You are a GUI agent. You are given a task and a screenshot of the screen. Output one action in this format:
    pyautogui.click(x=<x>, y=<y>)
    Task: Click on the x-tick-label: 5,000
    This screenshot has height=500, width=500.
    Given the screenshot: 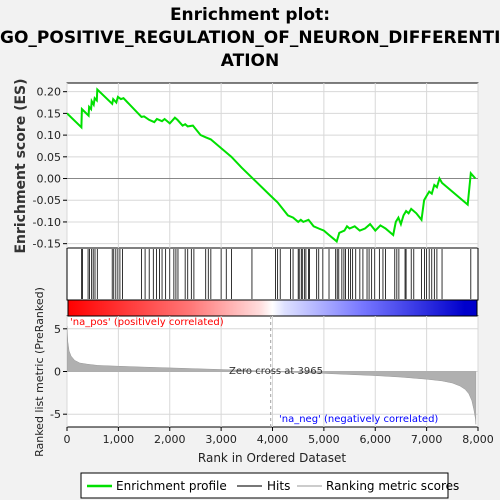 What is the action you would take?
    pyautogui.click(x=324, y=439)
    